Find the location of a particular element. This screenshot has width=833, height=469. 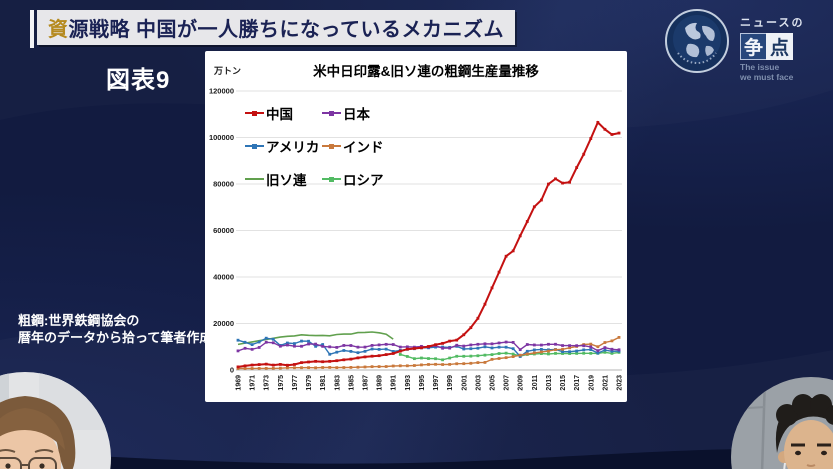

x-tick-label: 2013 is located at coordinates (549, 383).